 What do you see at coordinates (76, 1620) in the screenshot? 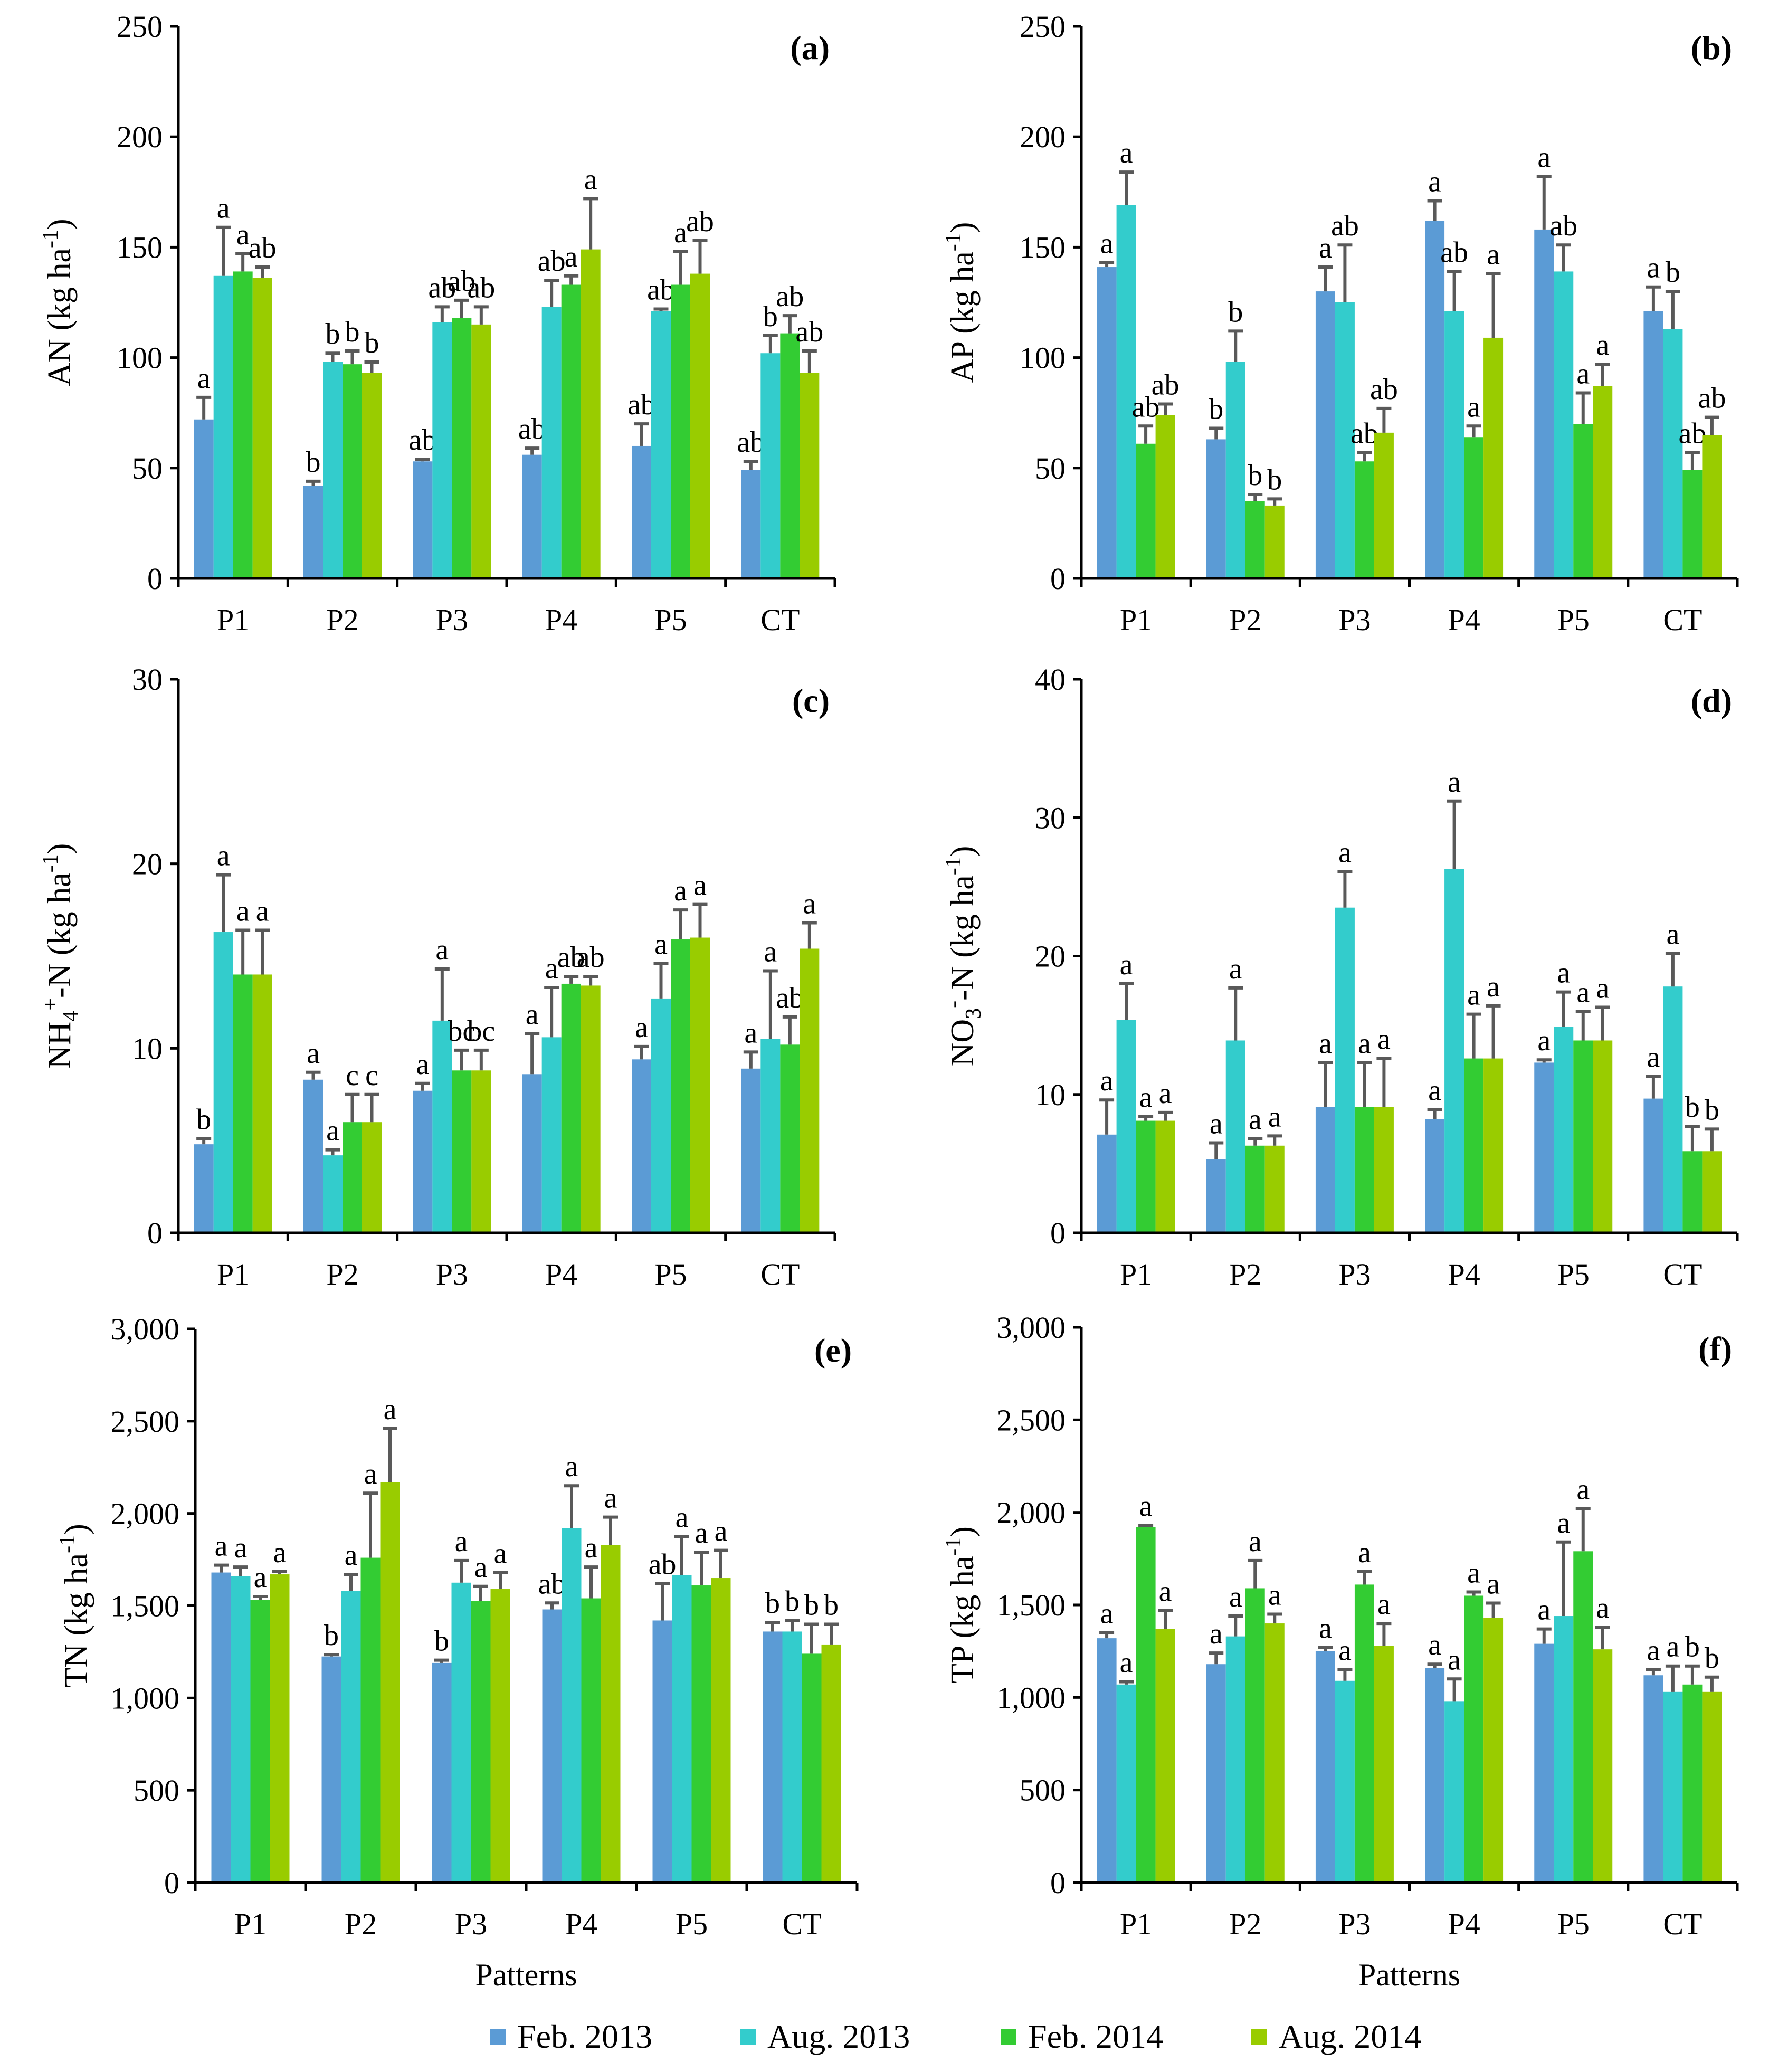
I see `y-label-part: TN (kg ha` at bounding box center [76, 1620].